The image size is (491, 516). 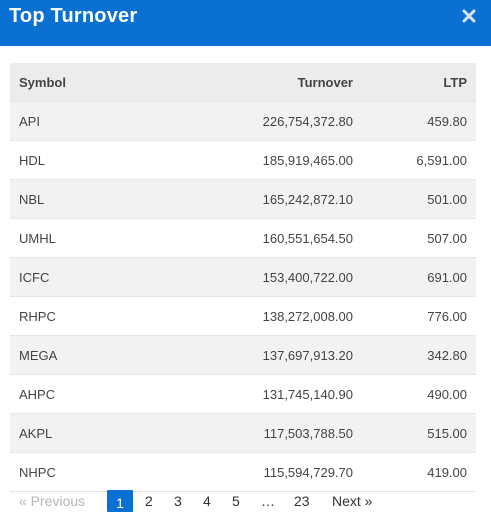 I want to click on cell-ltp: 515.00, so click(x=419, y=433).